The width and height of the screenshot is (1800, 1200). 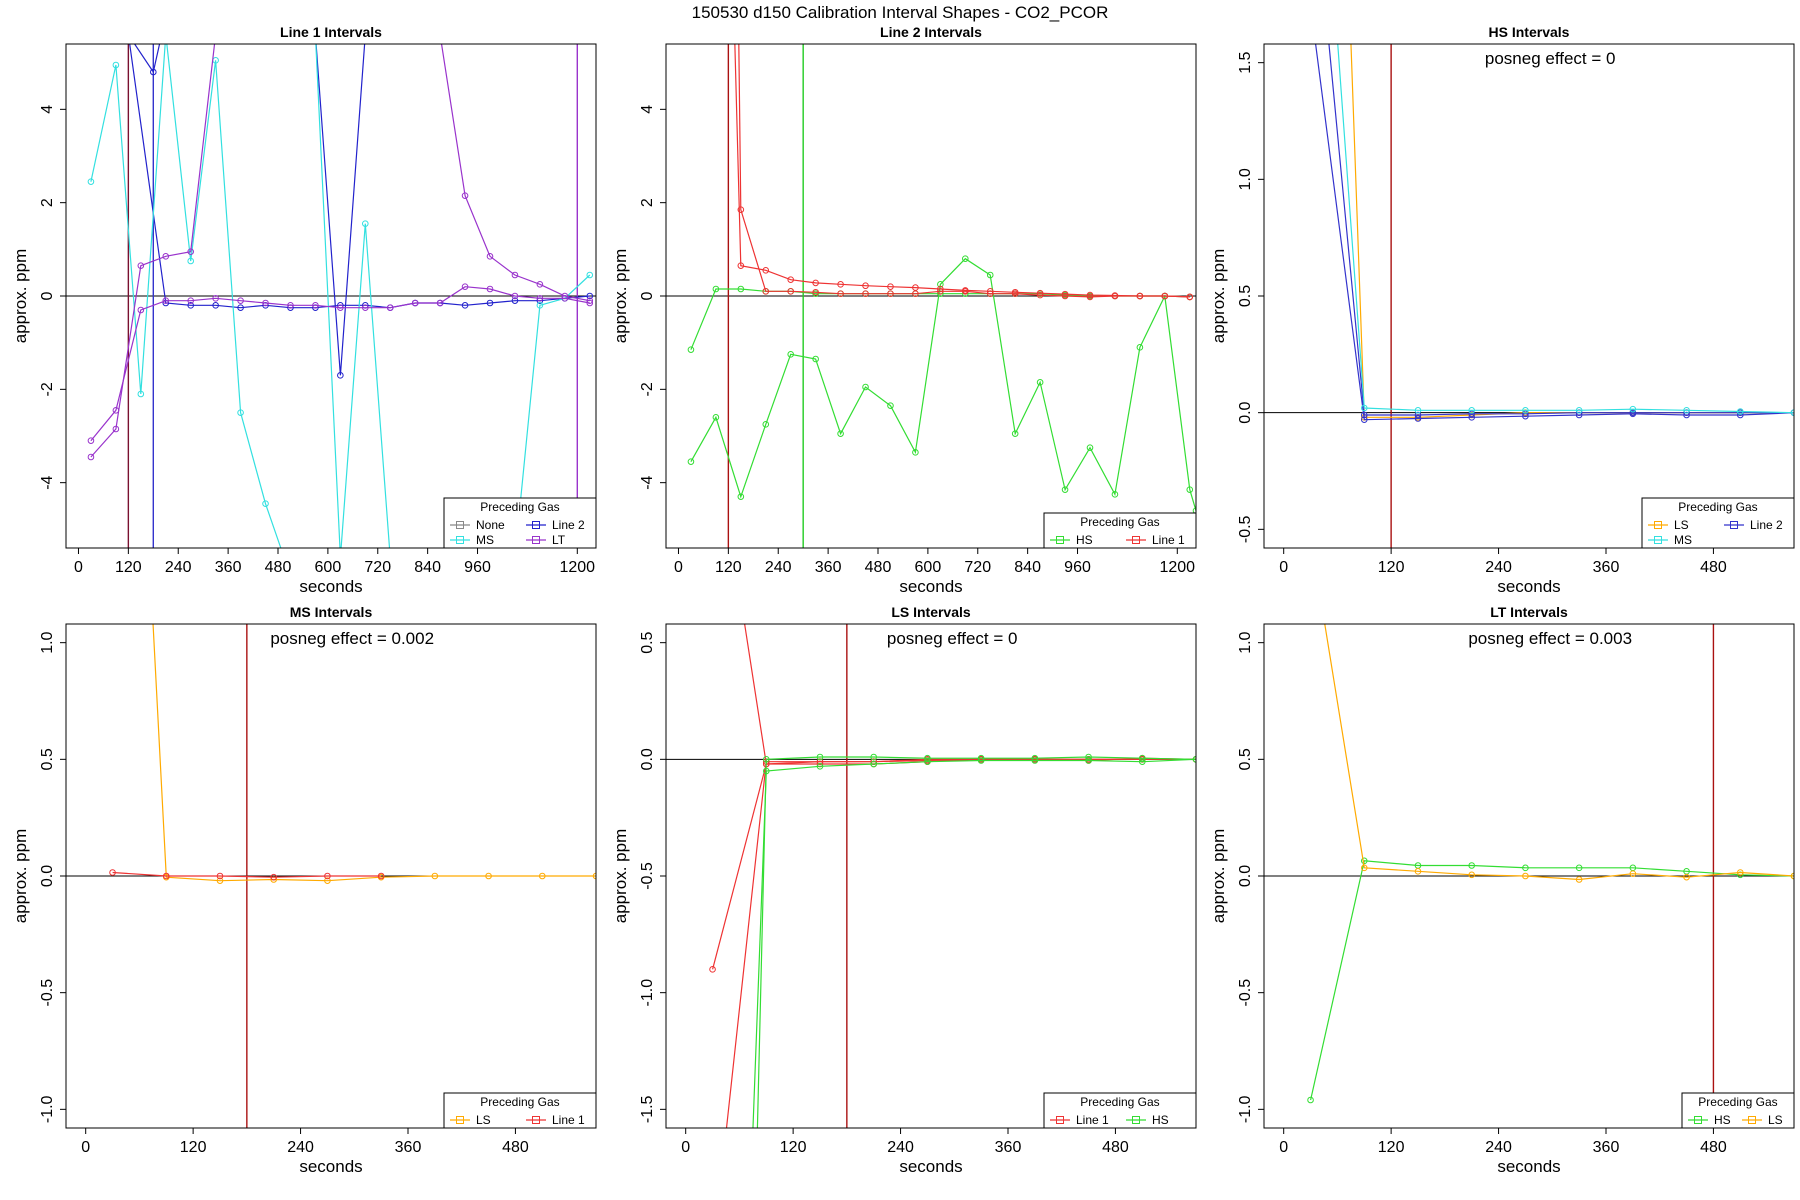 What do you see at coordinates (47, 482) in the screenshot?
I see `y-tick-label: -4` at bounding box center [47, 482].